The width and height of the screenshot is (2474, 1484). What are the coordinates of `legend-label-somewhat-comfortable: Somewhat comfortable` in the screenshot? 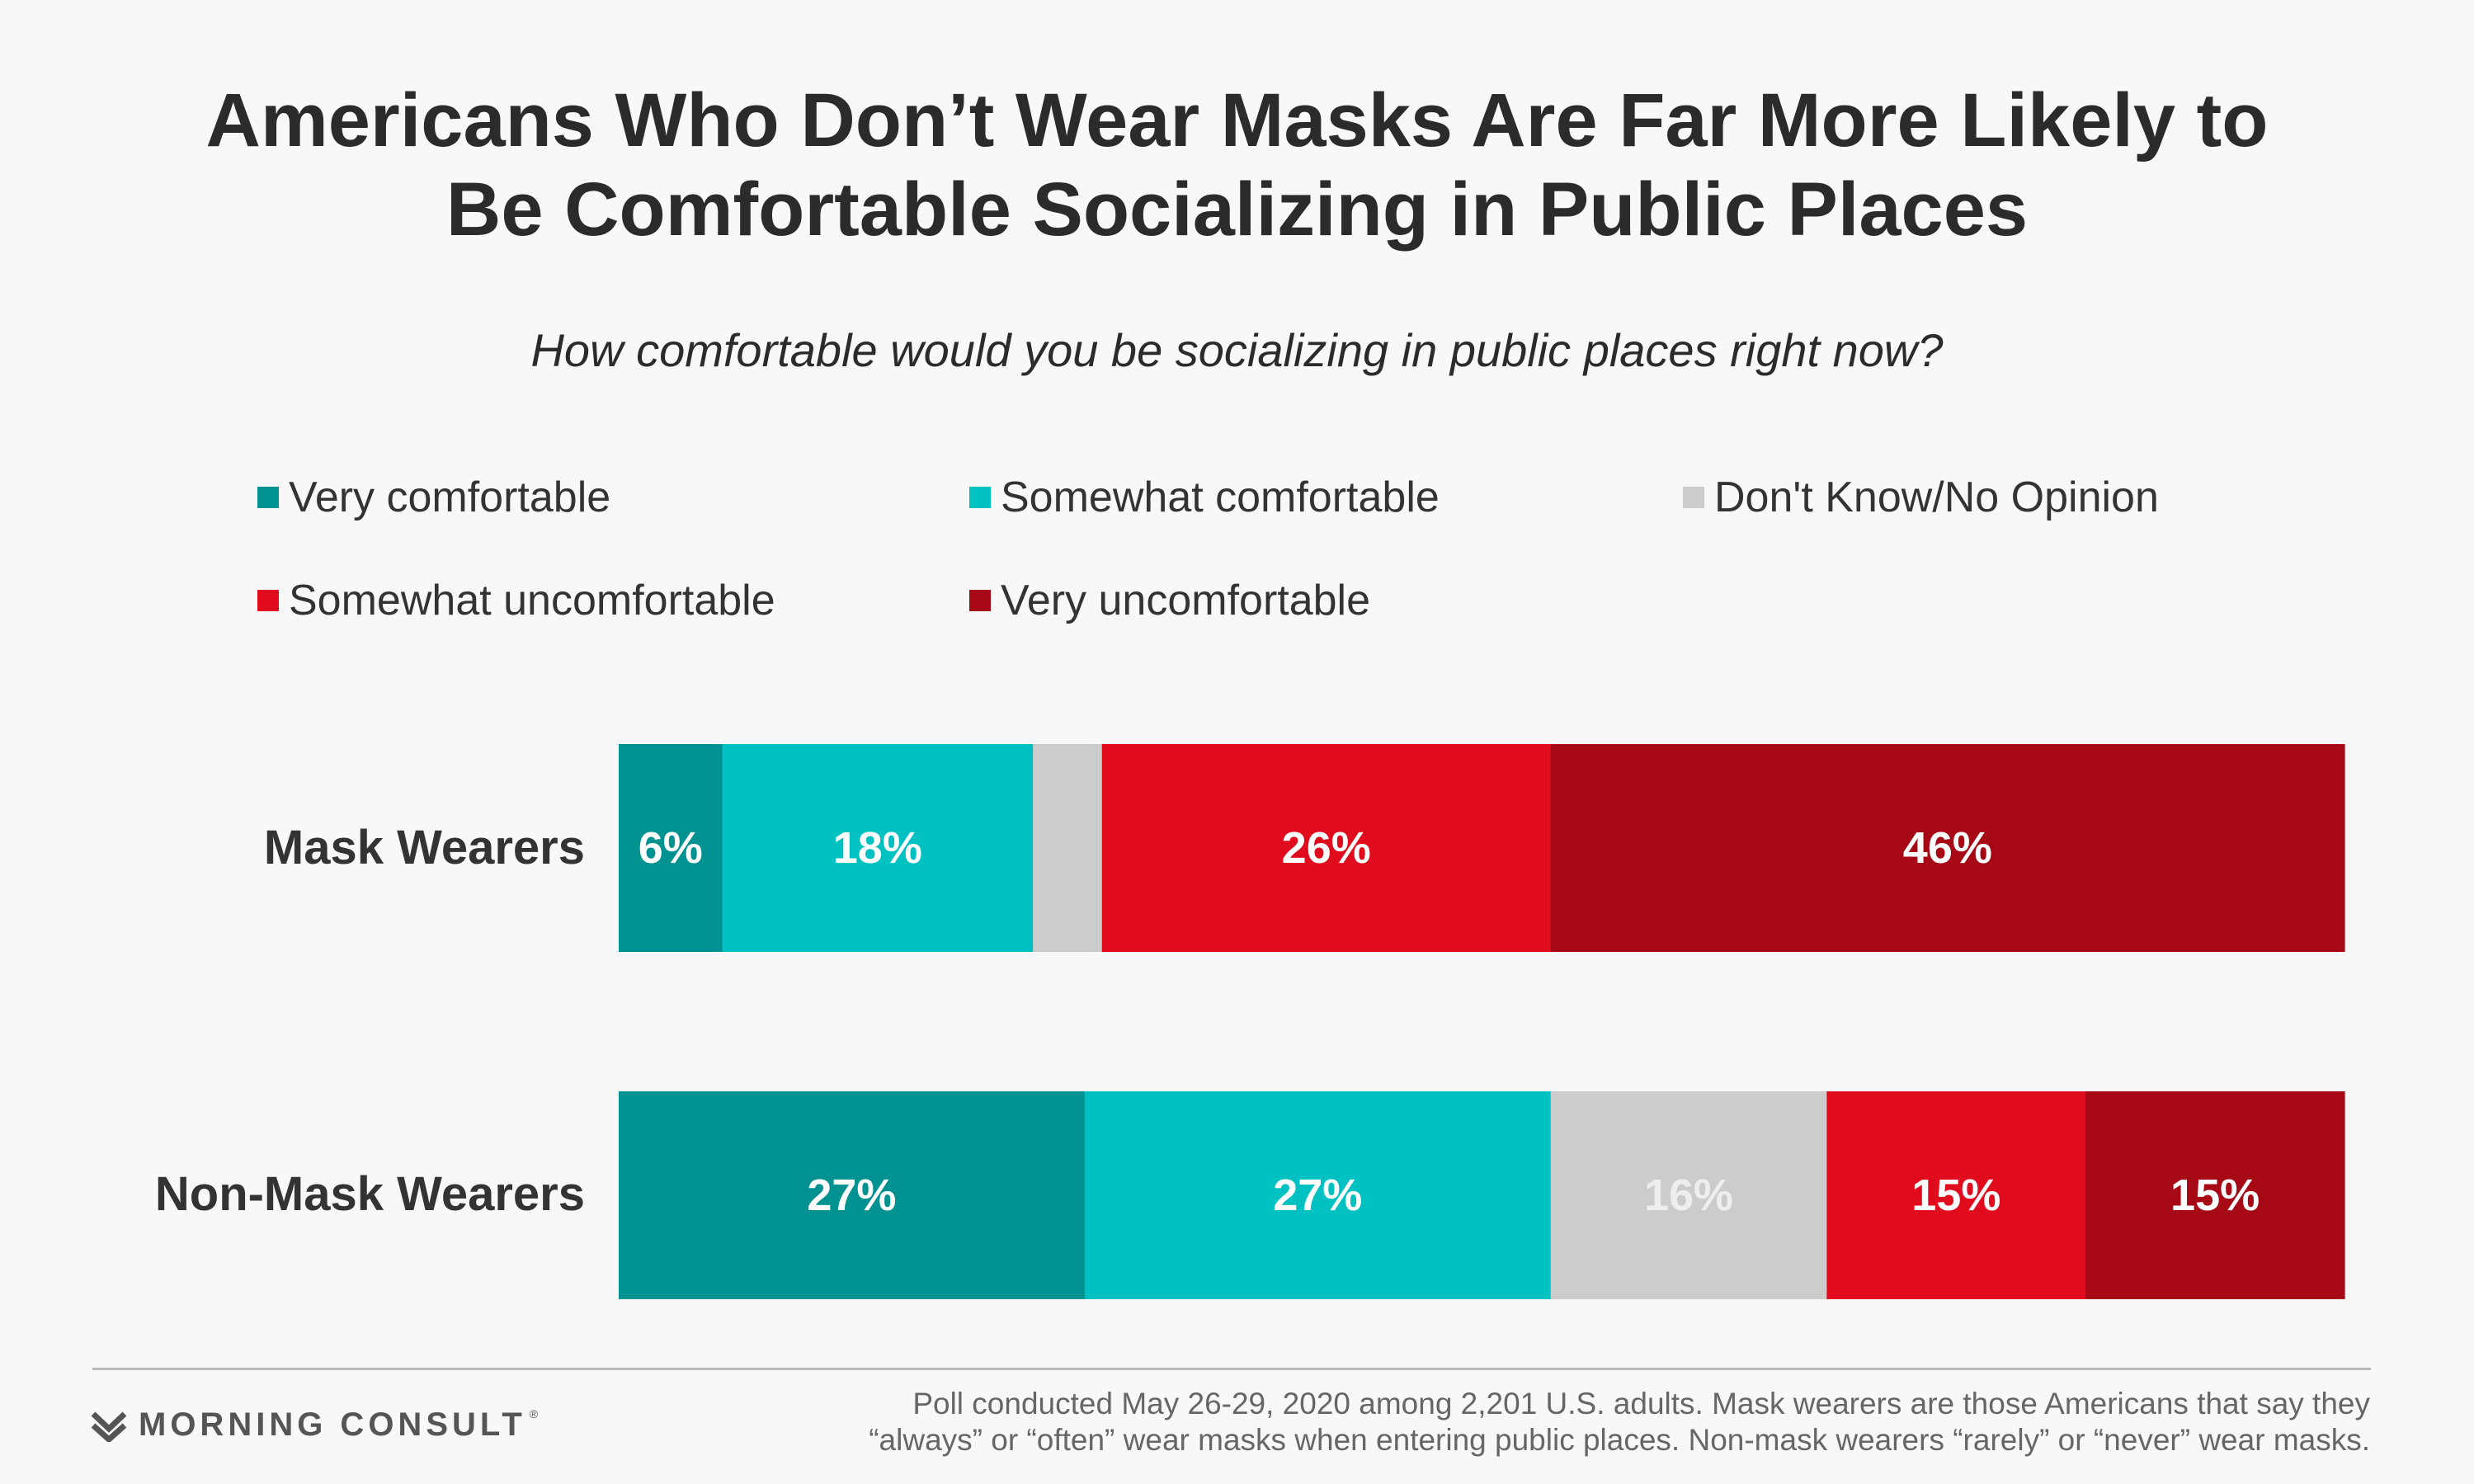 It's located at (1220, 497).